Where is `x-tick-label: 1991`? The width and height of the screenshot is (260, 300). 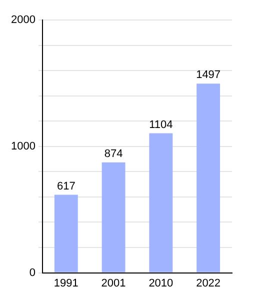
x-tick-label: 1991 is located at coordinates (66, 283).